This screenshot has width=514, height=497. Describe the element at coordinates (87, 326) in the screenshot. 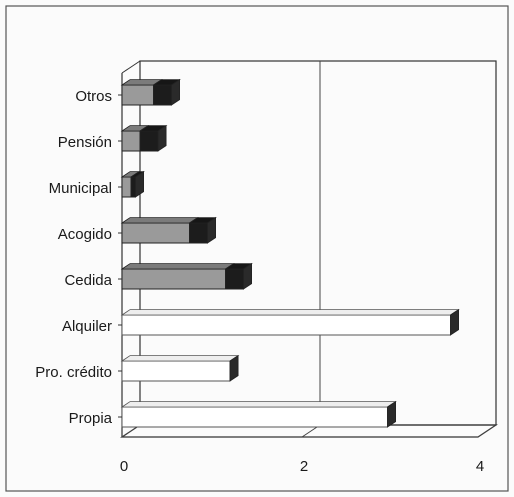

I see `category-label: Alquiler` at that location.